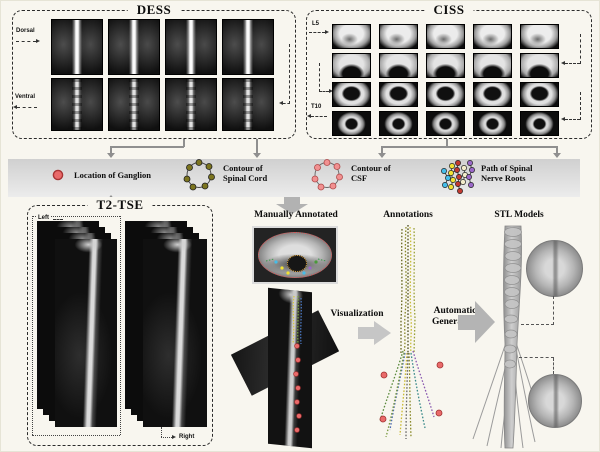 This screenshot has width=600, height=452. I want to click on stl-zoom-inset-top, so click(554, 268).